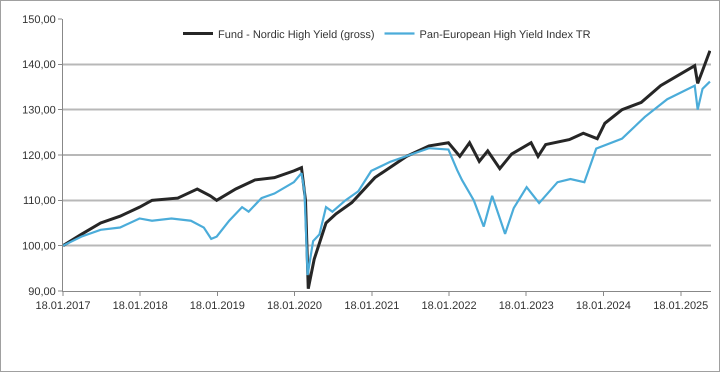 The image size is (720, 372). What do you see at coordinates (294, 306) in the screenshot?
I see `x-tick-label: 18.01.2020` at bounding box center [294, 306].